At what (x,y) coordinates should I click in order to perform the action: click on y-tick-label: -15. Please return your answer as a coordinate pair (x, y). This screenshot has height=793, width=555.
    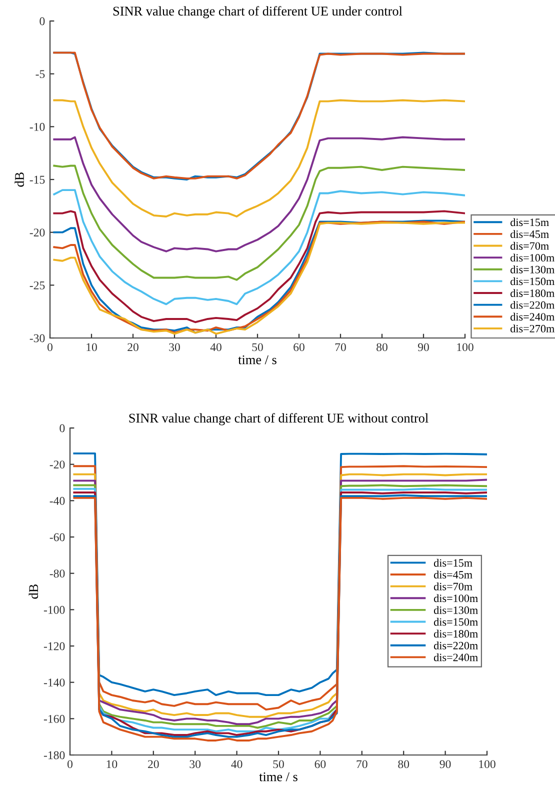
    Looking at the image, I should click on (37, 180).